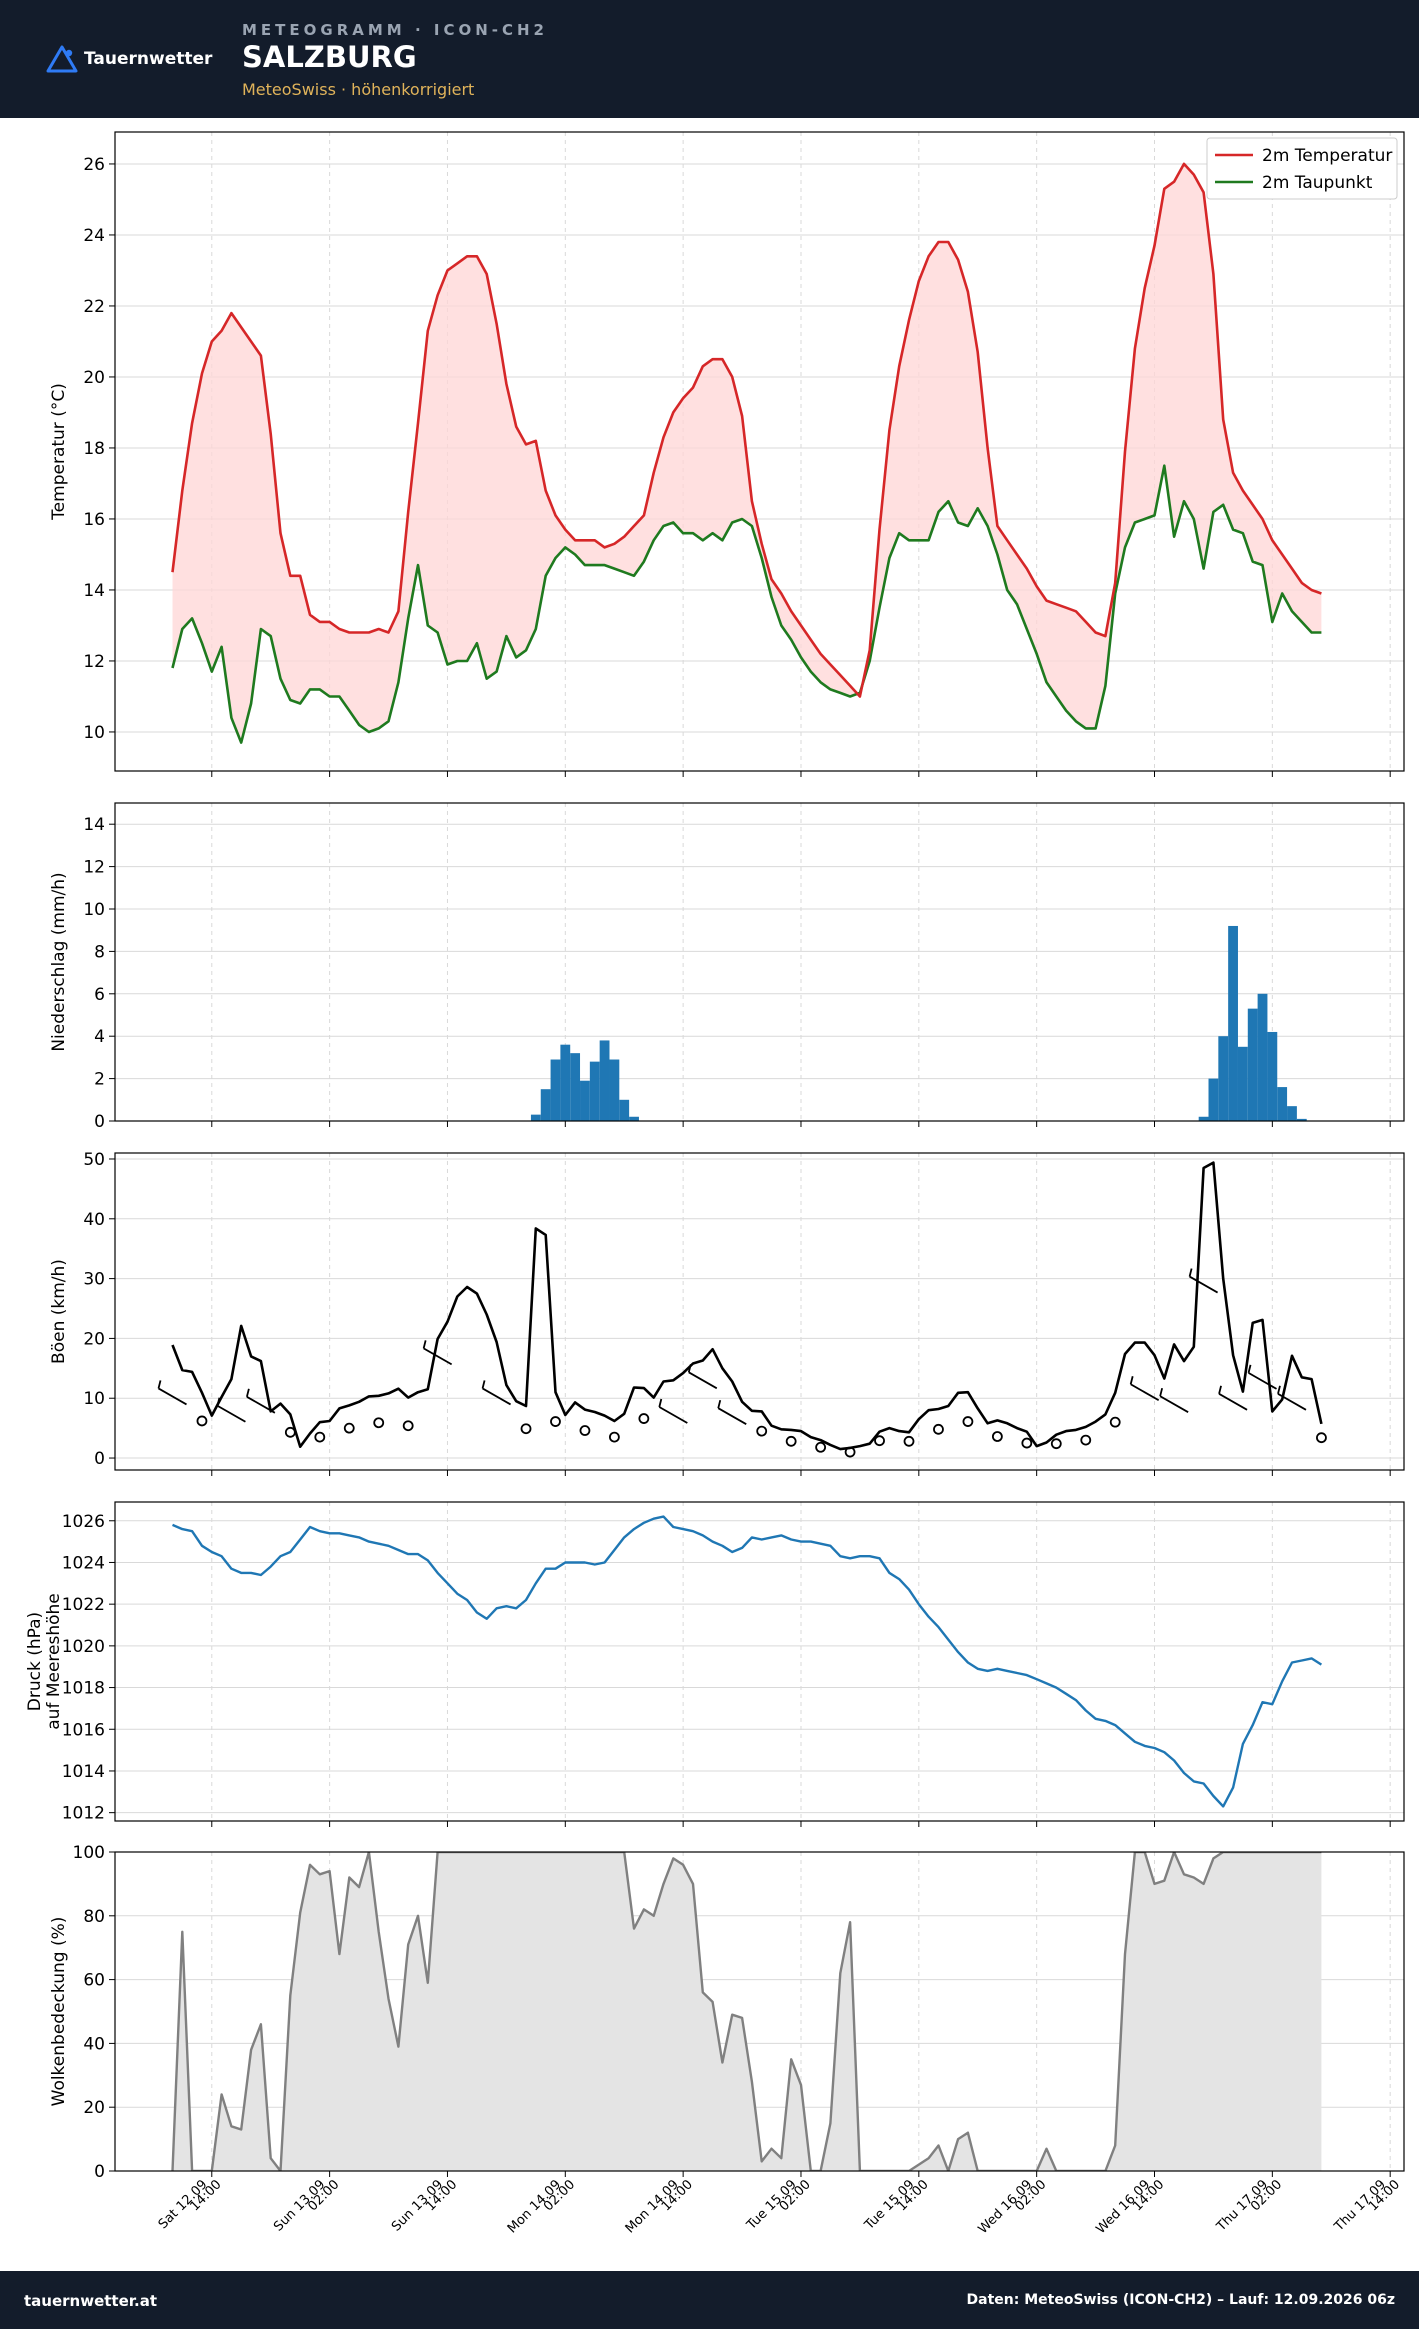 The width and height of the screenshot is (1419, 2329). What do you see at coordinates (94, 868) in the screenshot?
I see `y-tick-label: 12` at bounding box center [94, 868].